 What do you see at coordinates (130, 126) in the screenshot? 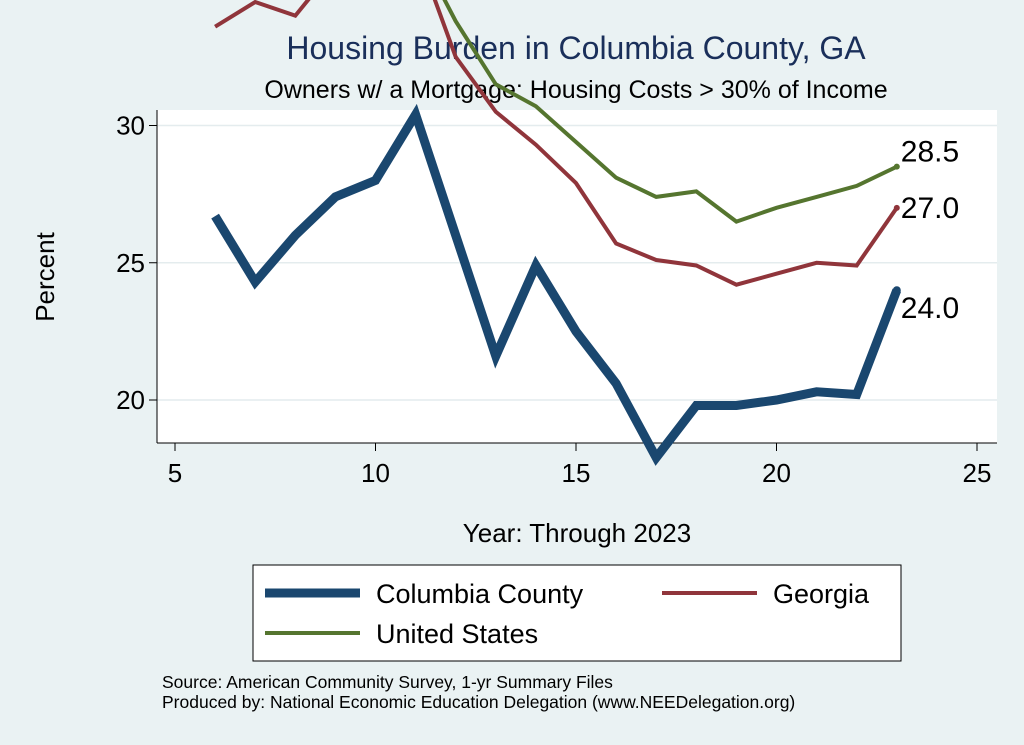
I see `y-tick-label: 30` at bounding box center [130, 126].